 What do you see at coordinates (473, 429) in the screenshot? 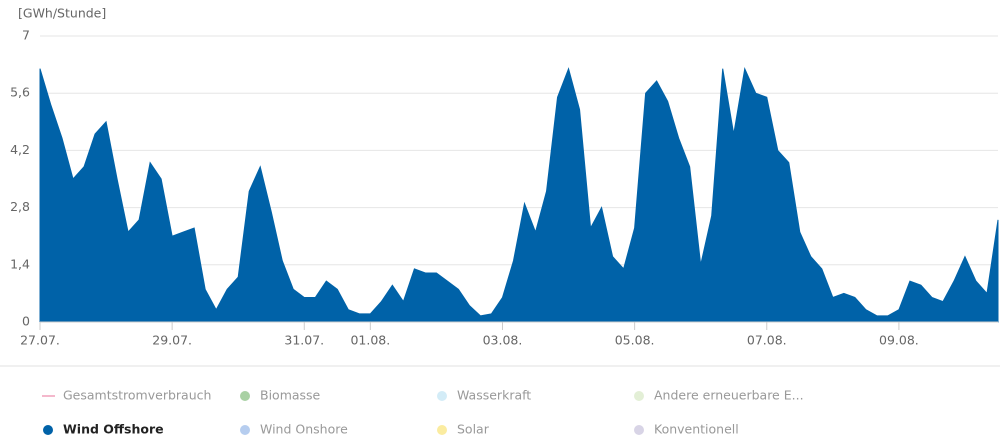
I see `legend-label: Solar` at bounding box center [473, 429].